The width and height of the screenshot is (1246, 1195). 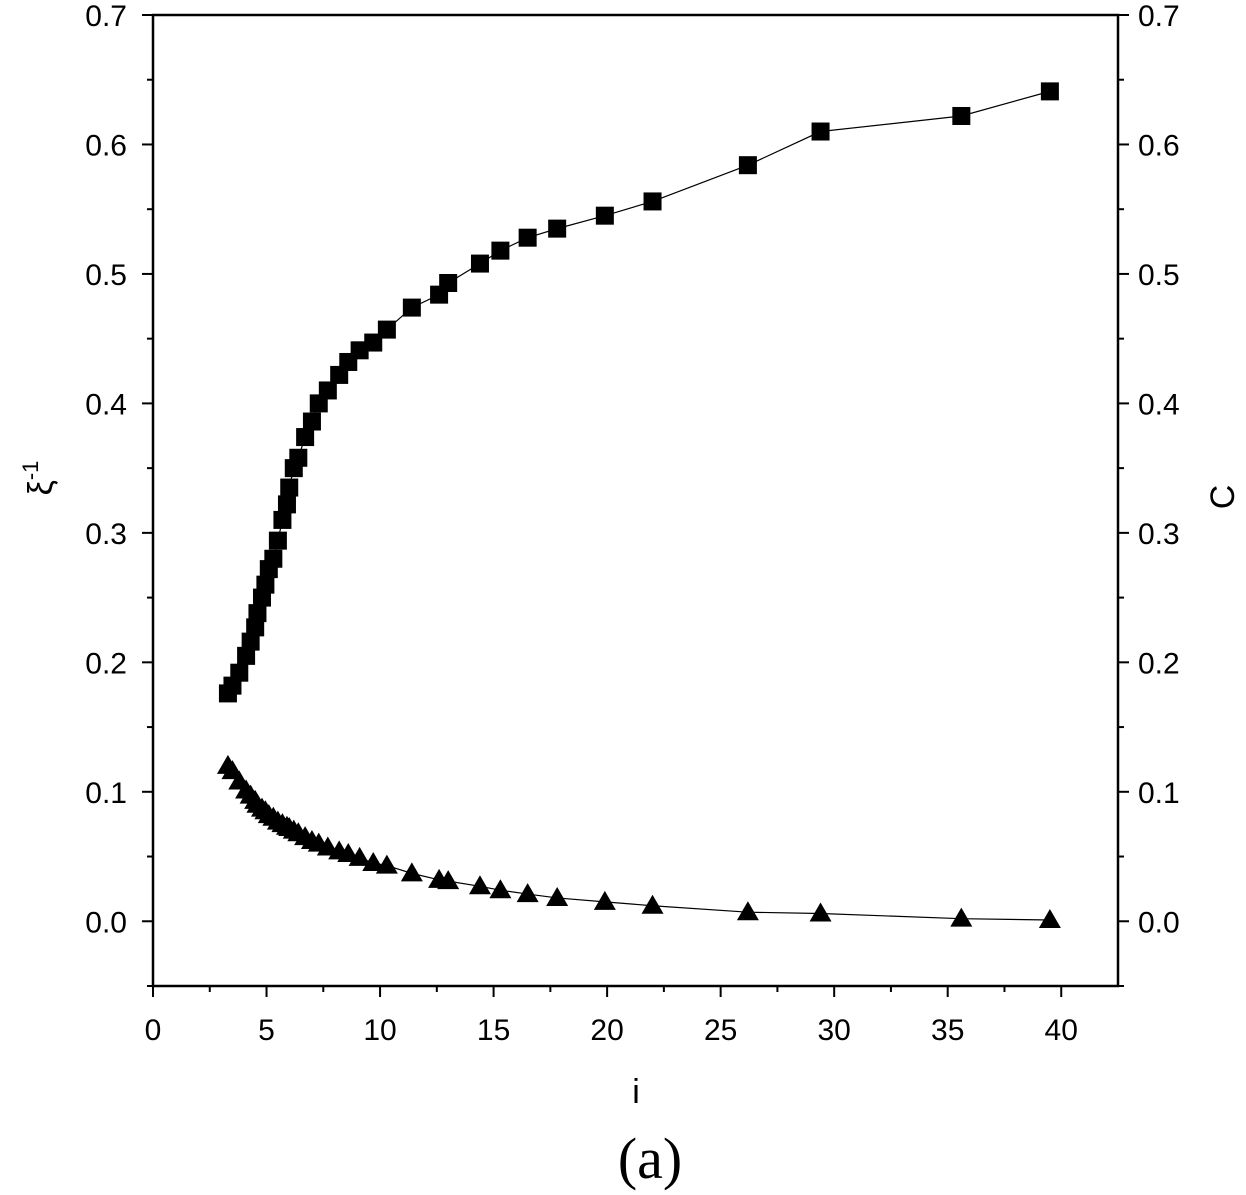 I want to click on figure-caption: (a), so click(x=650, y=1158).